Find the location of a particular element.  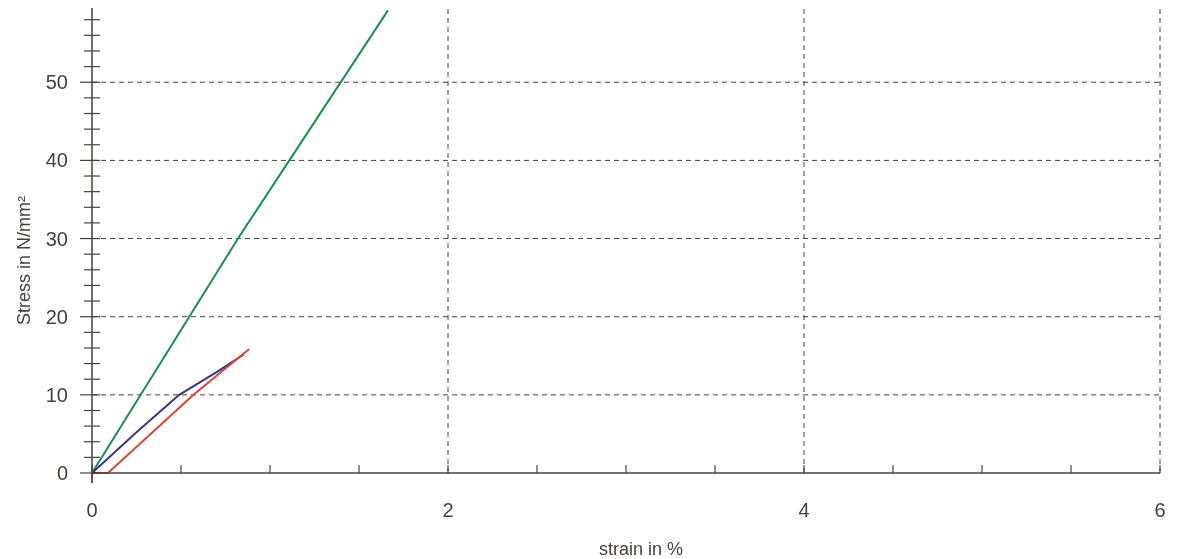

y-tick-label: 0 is located at coordinates (62, 473).